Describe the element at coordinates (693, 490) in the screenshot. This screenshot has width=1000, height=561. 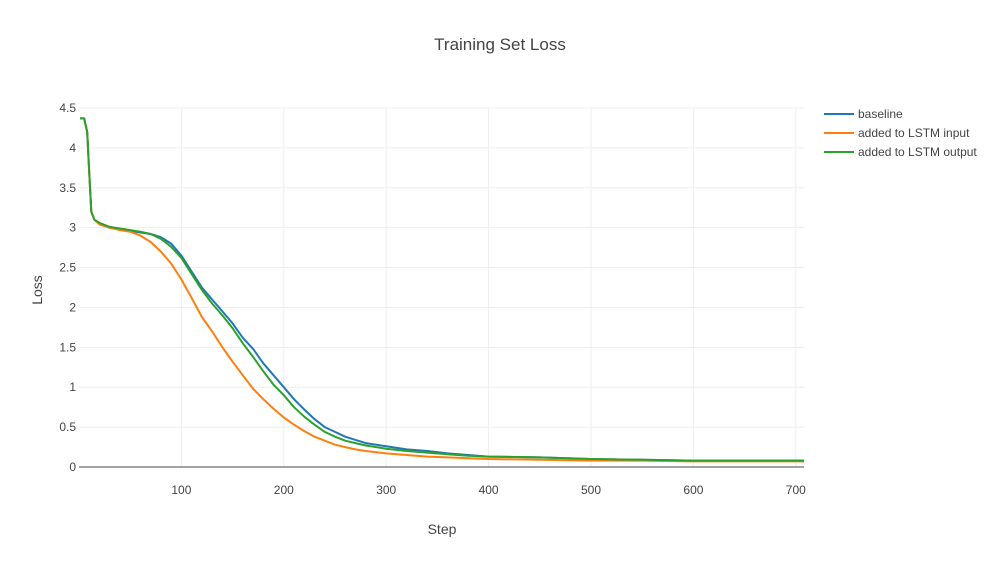
I see `x-tick-label: 600` at that location.